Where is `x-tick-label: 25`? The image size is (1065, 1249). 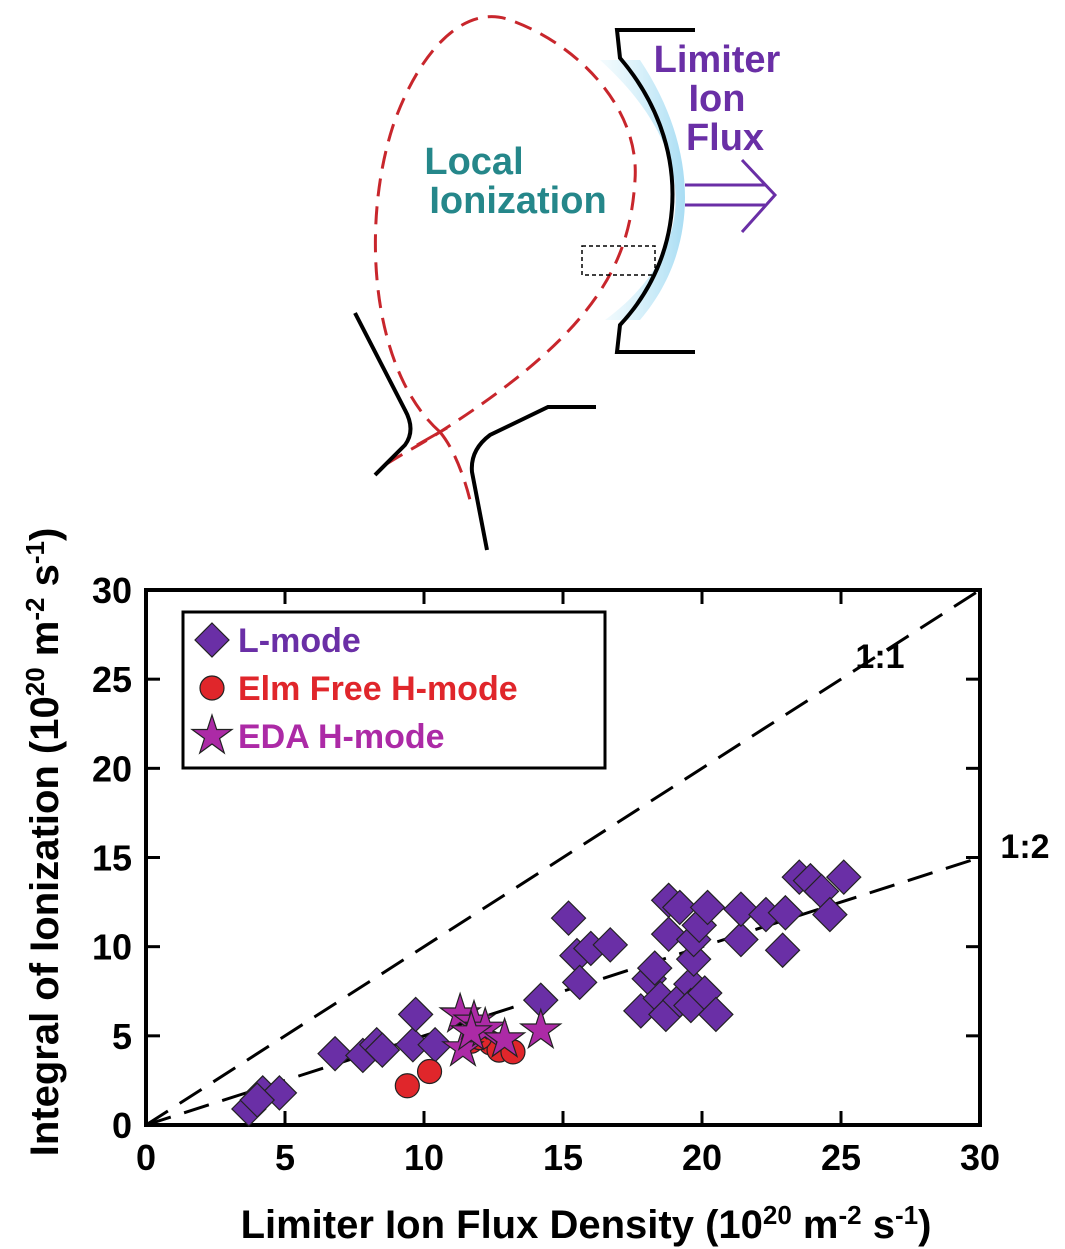 x-tick-label: 25 is located at coordinates (841, 1157).